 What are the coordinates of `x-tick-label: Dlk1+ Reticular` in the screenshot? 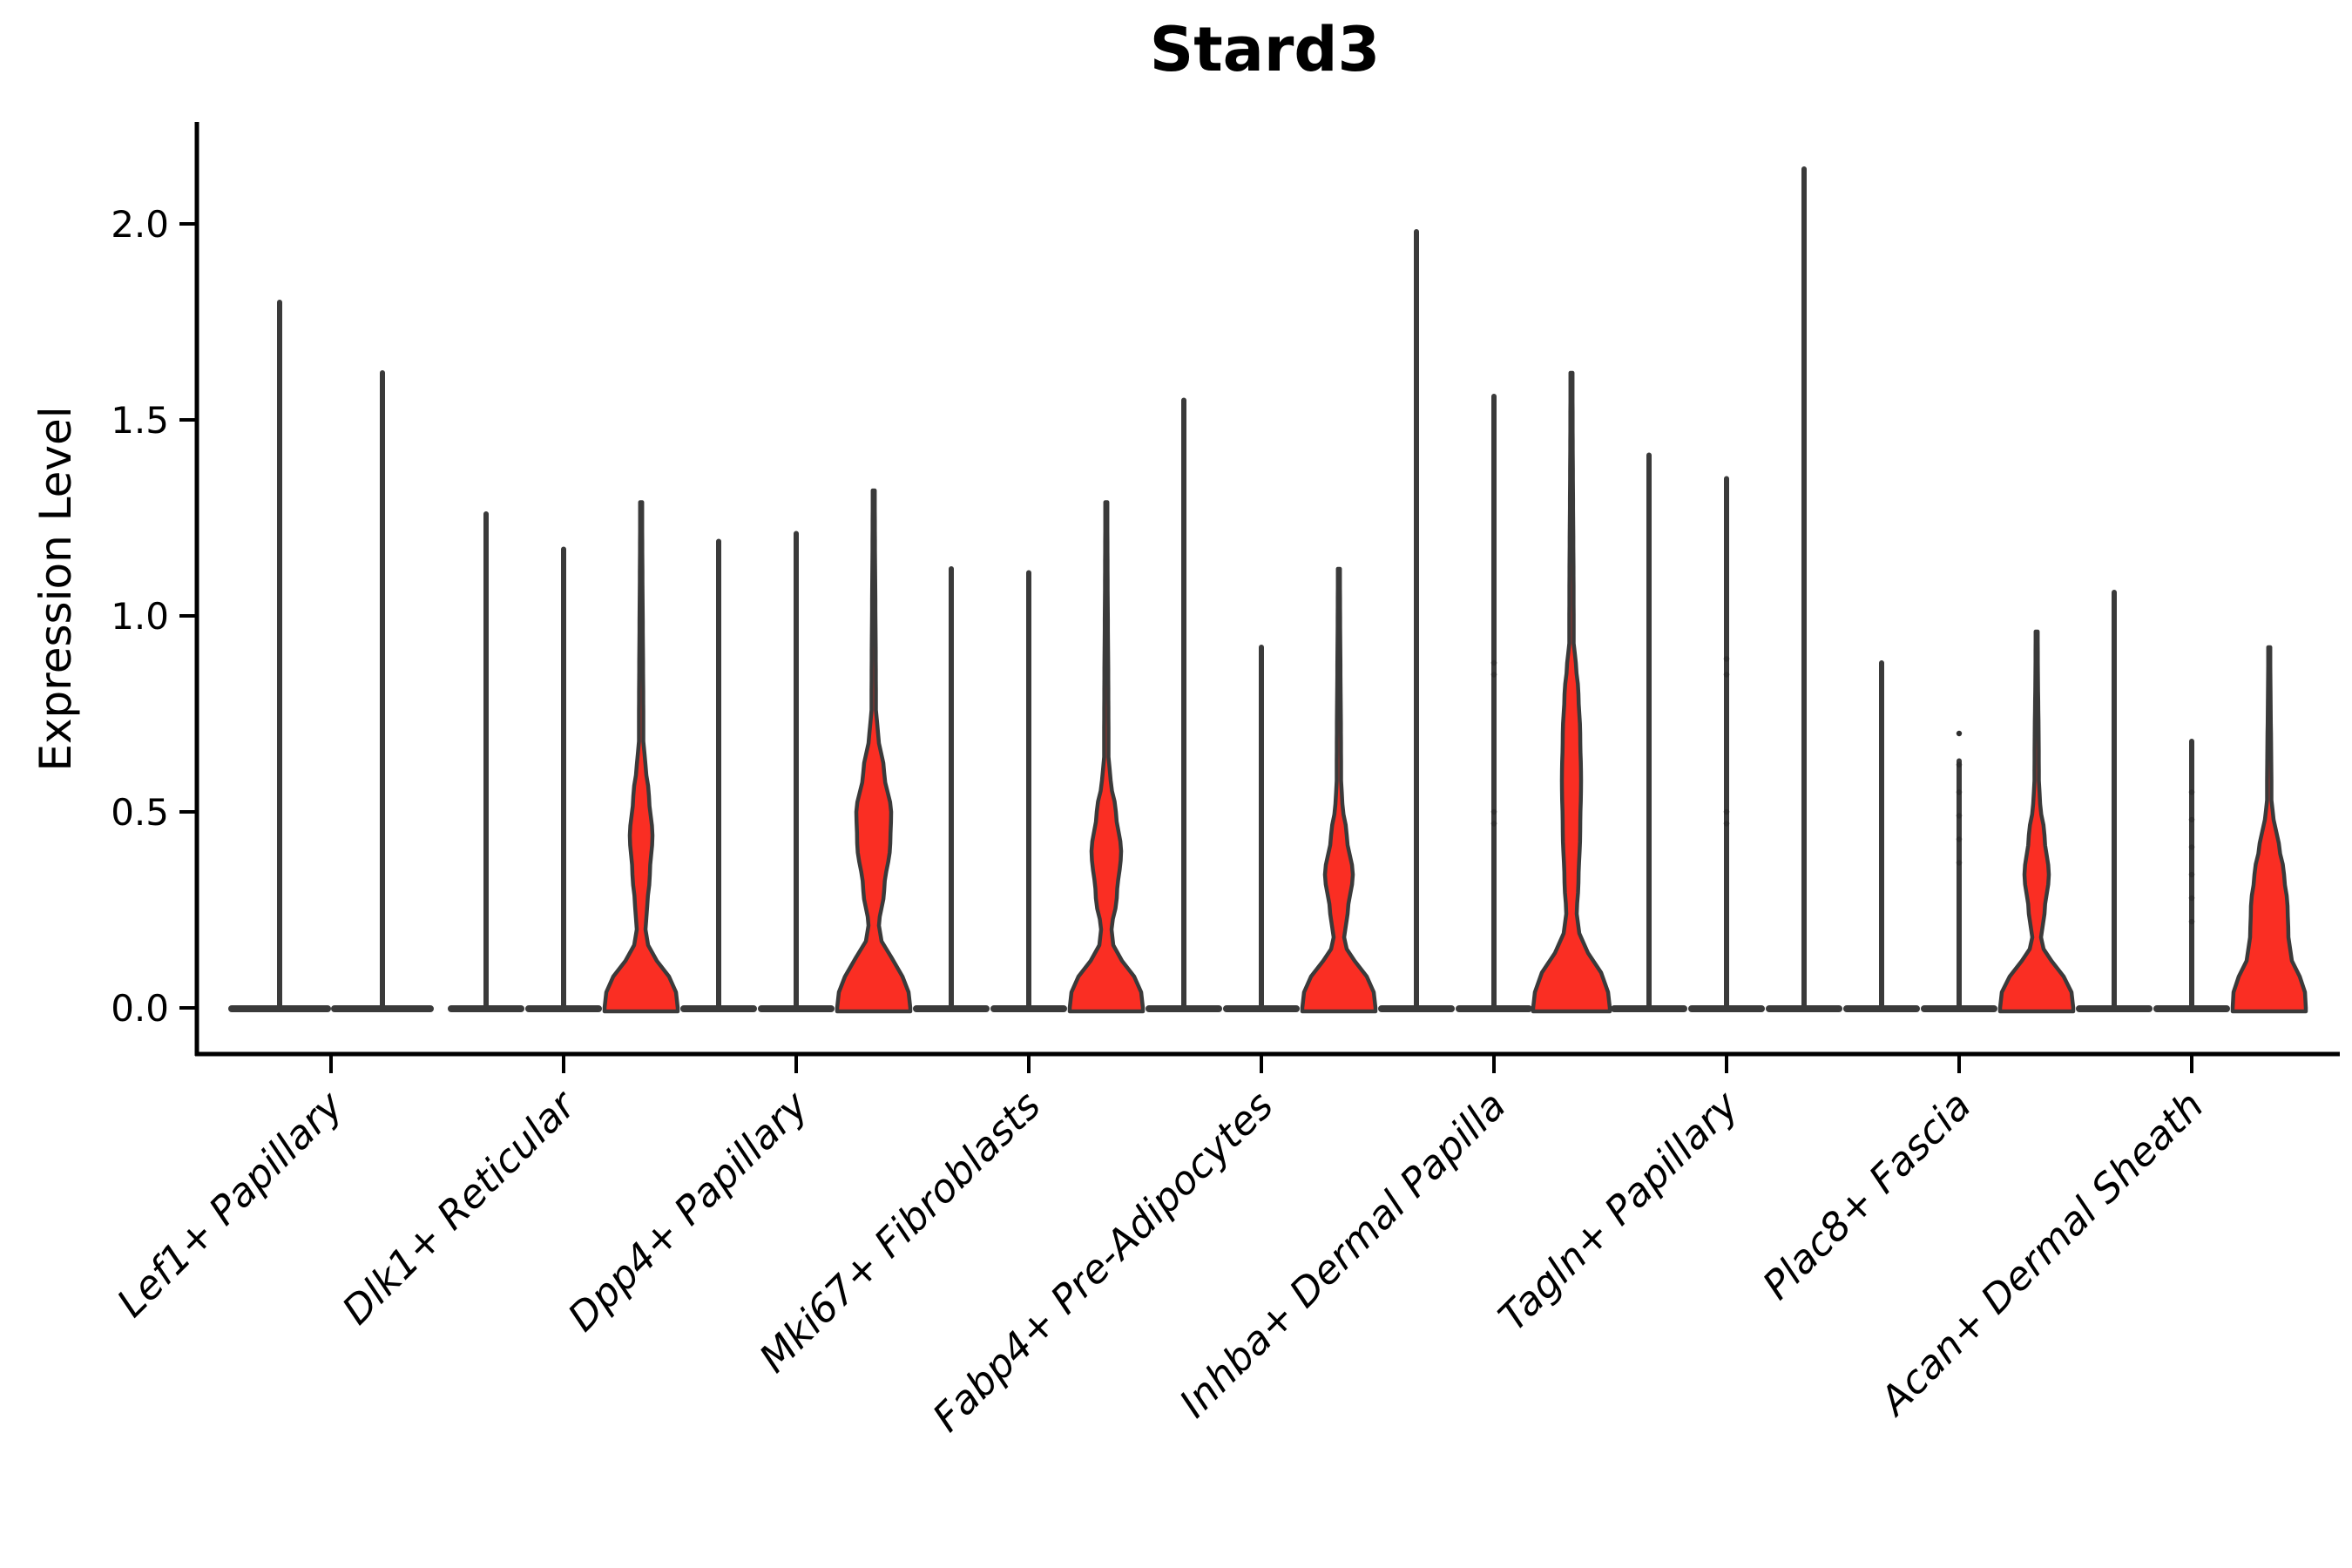 It's located at (459, 1207).